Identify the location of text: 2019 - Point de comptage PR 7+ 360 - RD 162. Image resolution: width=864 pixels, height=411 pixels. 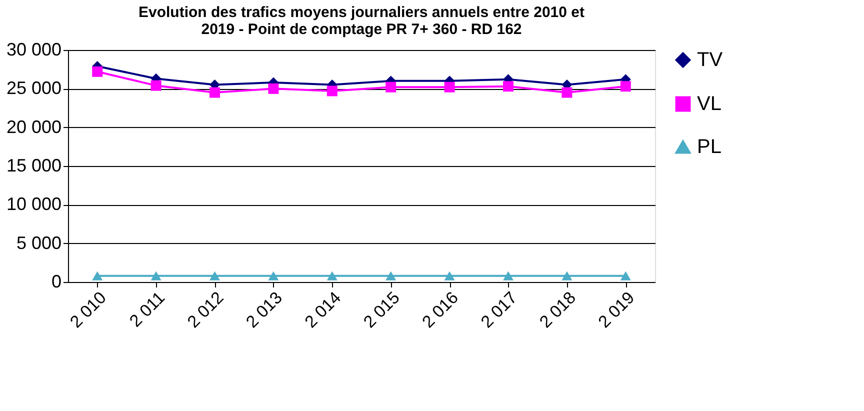
(361, 29).